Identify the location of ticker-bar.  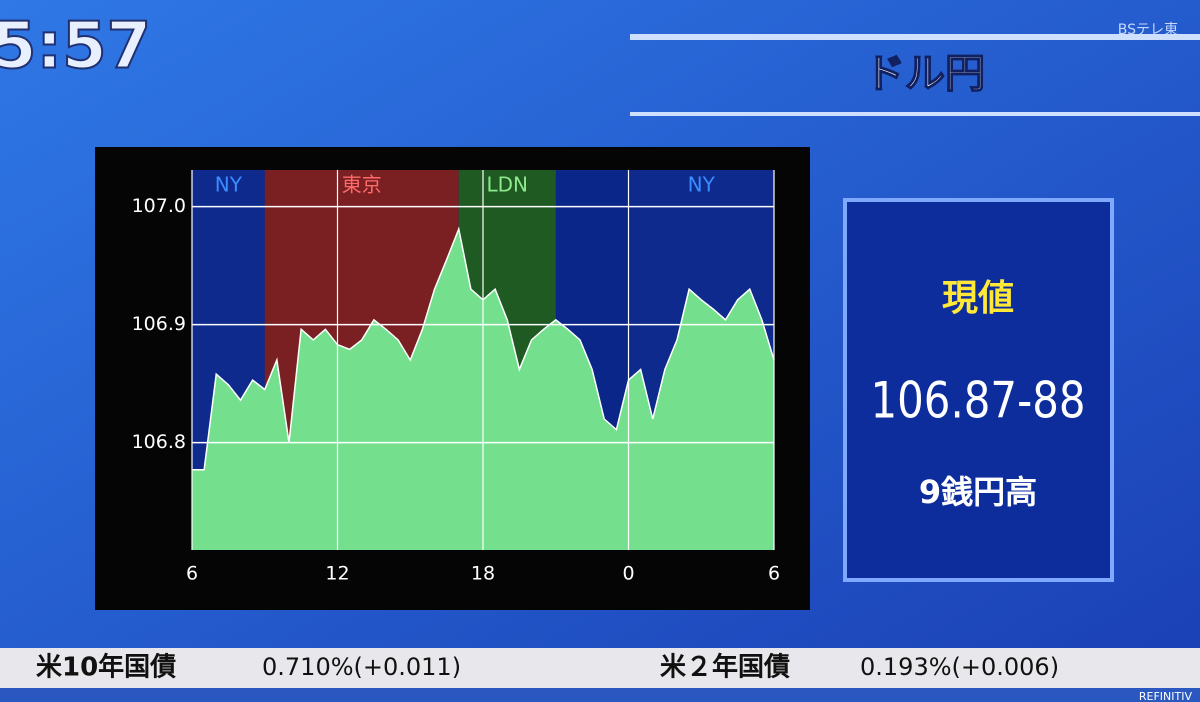
(600, 668).